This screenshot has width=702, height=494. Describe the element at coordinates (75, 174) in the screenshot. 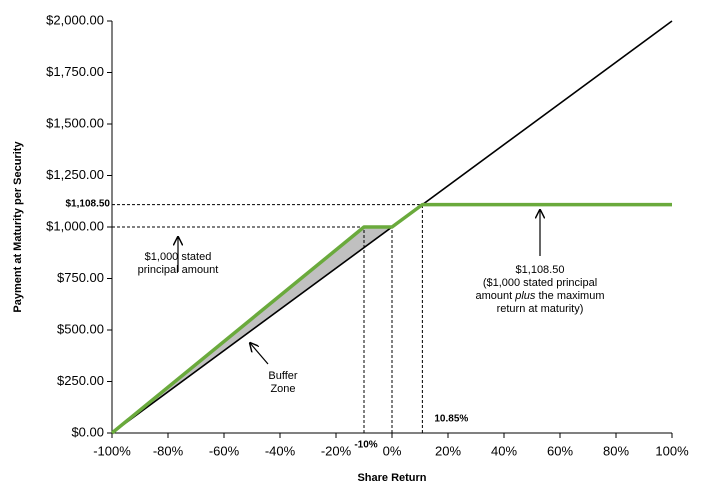

I see `y-tick-label: $1,250.00` at that location.